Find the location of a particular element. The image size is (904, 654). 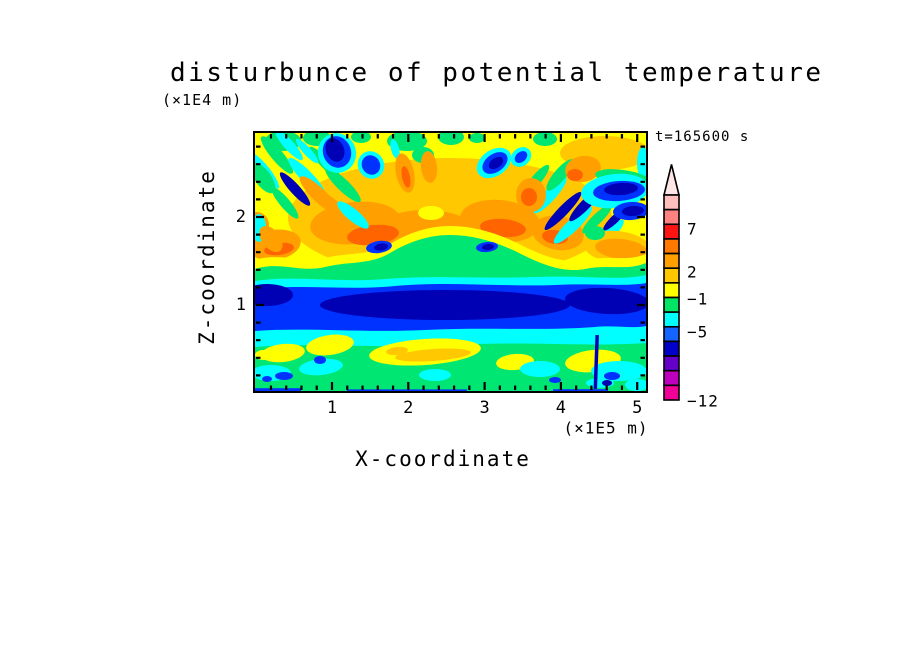

colorbar-label: −12 is located at coordinates (703, 401).